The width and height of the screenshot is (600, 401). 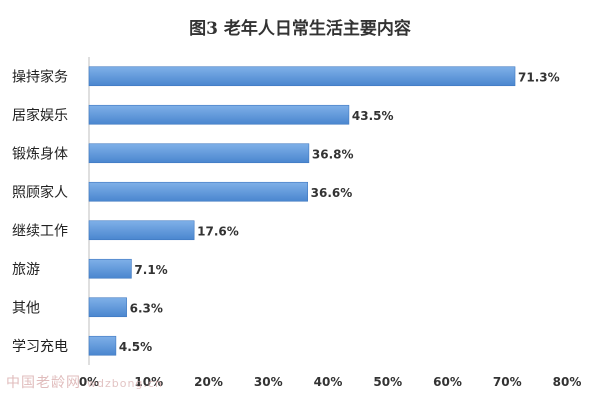 I want to click on category-label: 操持家务, so click(x=40, y=76).